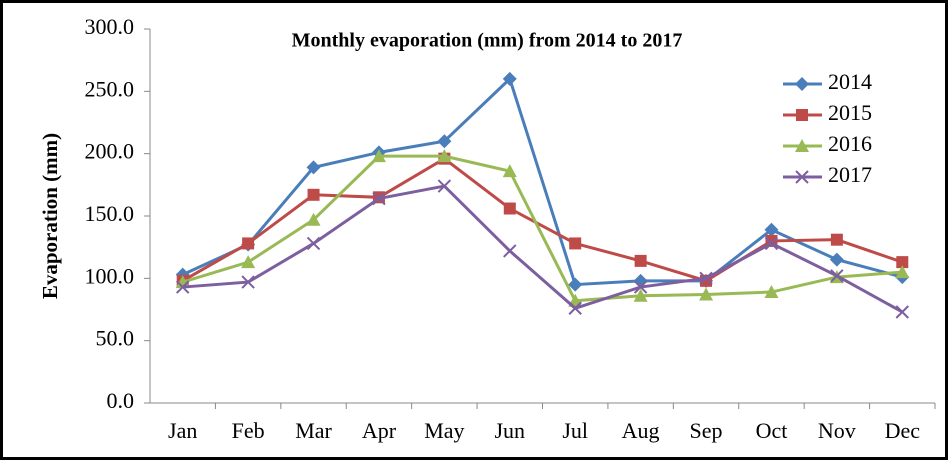 The height and width of the screenshot is (461, 950). Describe the element at coordinates (110, 275) in the screenshot. I see `y-tick-label: 100.0` at that location.